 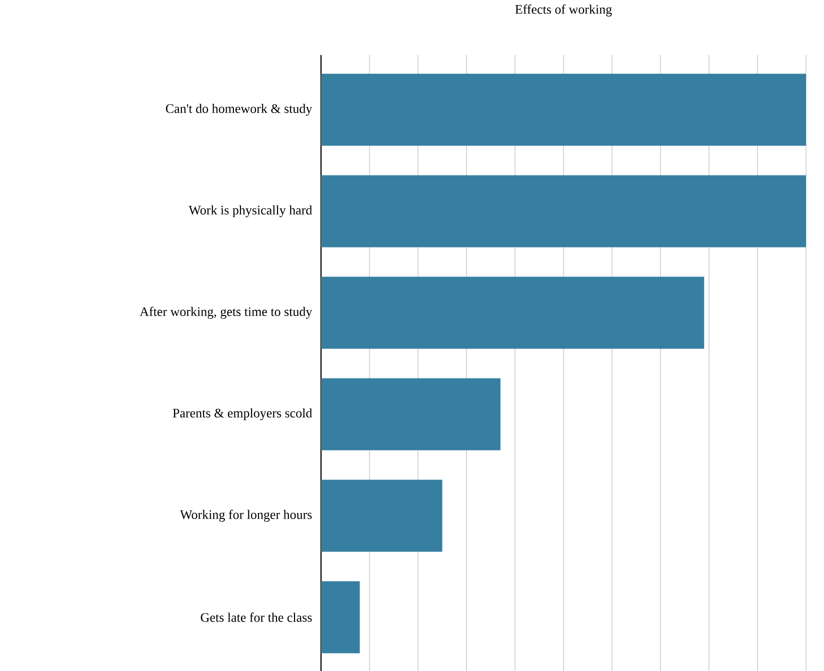 What do you see at coordinates (239, 110) in the screenshot?
I see `y-tick-label: Can't do homework & study` at bounding box center [239, 110].